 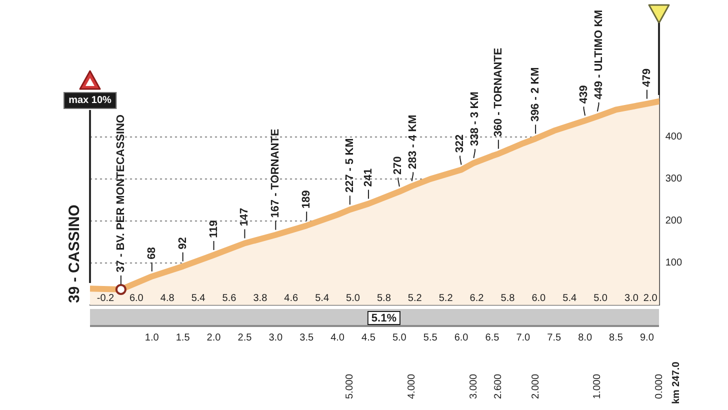 I want to click on annotation: -0.2, so click(x=105, y=298).